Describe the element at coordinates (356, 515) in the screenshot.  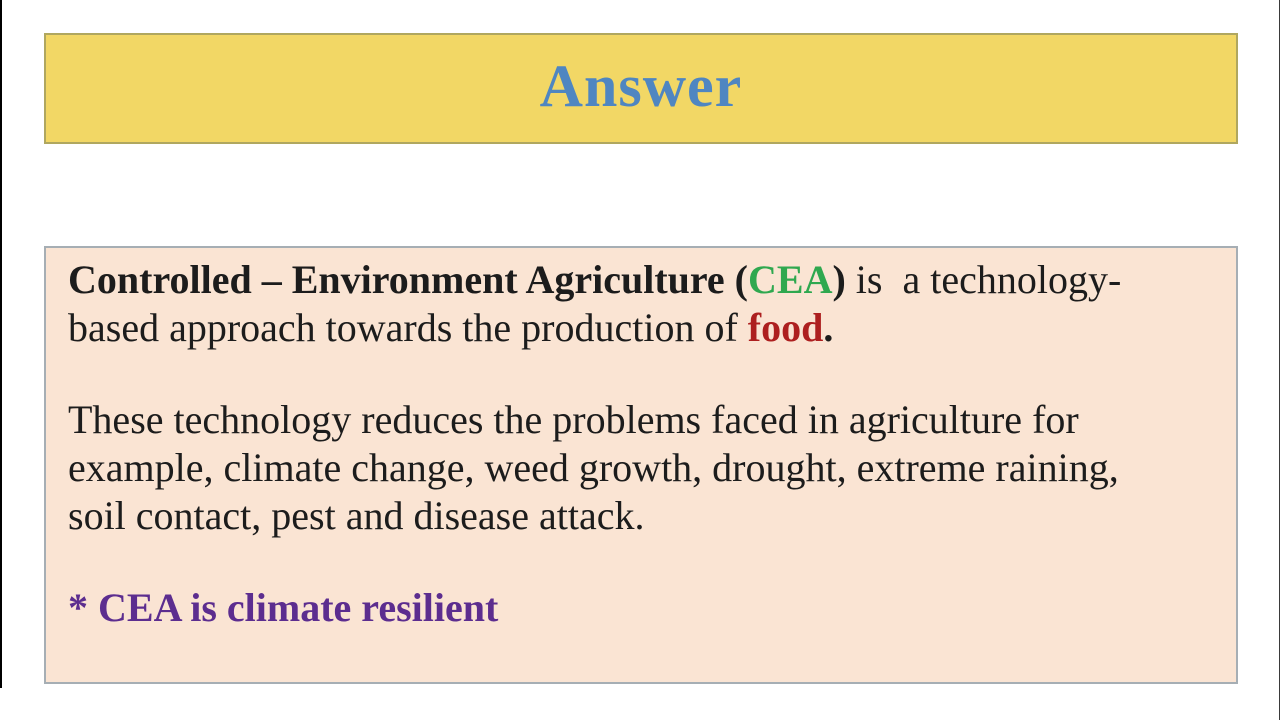
I see `text-run: soil contact, pest and disease attack.` at that location.